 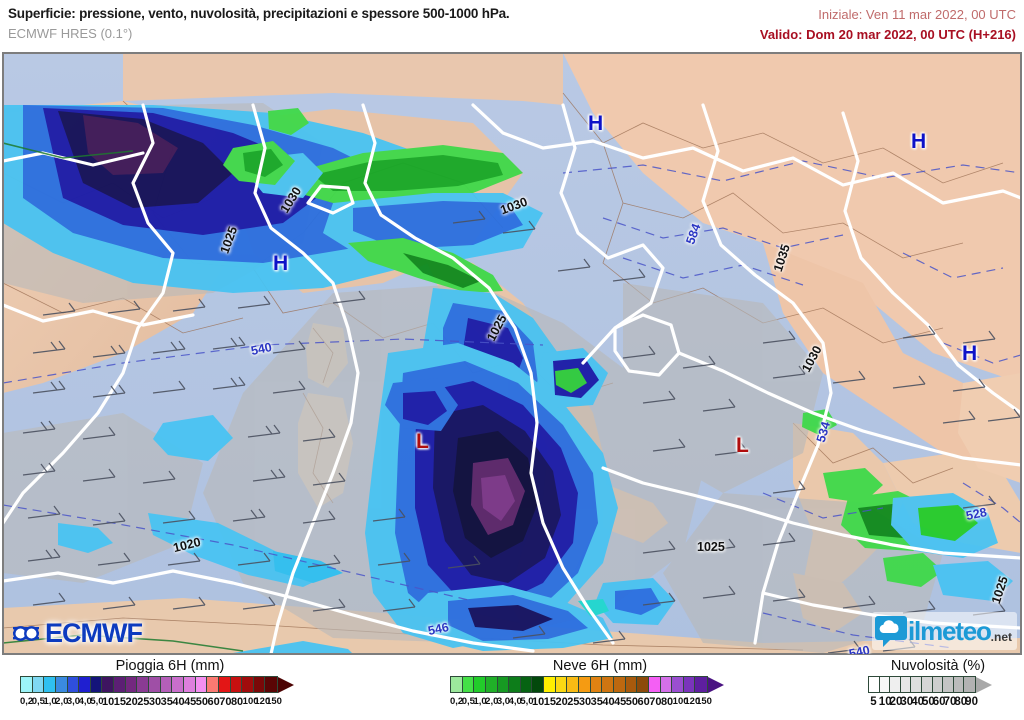 I want to click on legend-rain-tick-13: 40, so click(x=178, y=702).